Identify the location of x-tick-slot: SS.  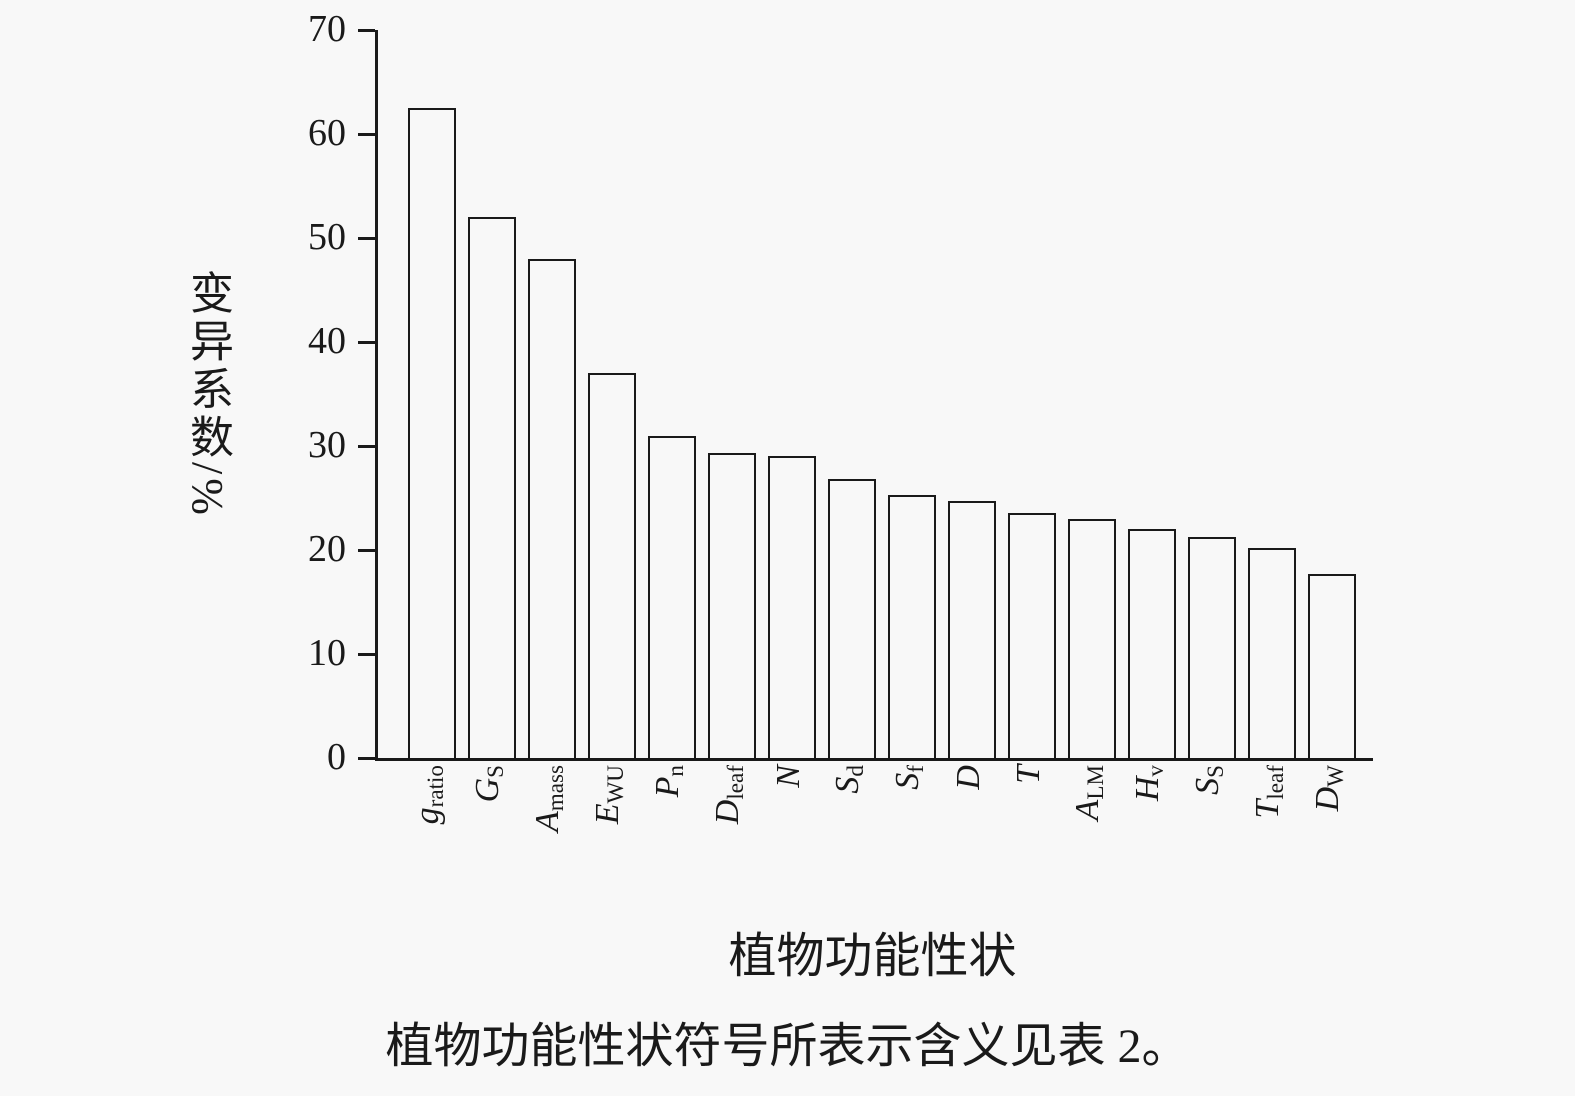
(1209, 840).